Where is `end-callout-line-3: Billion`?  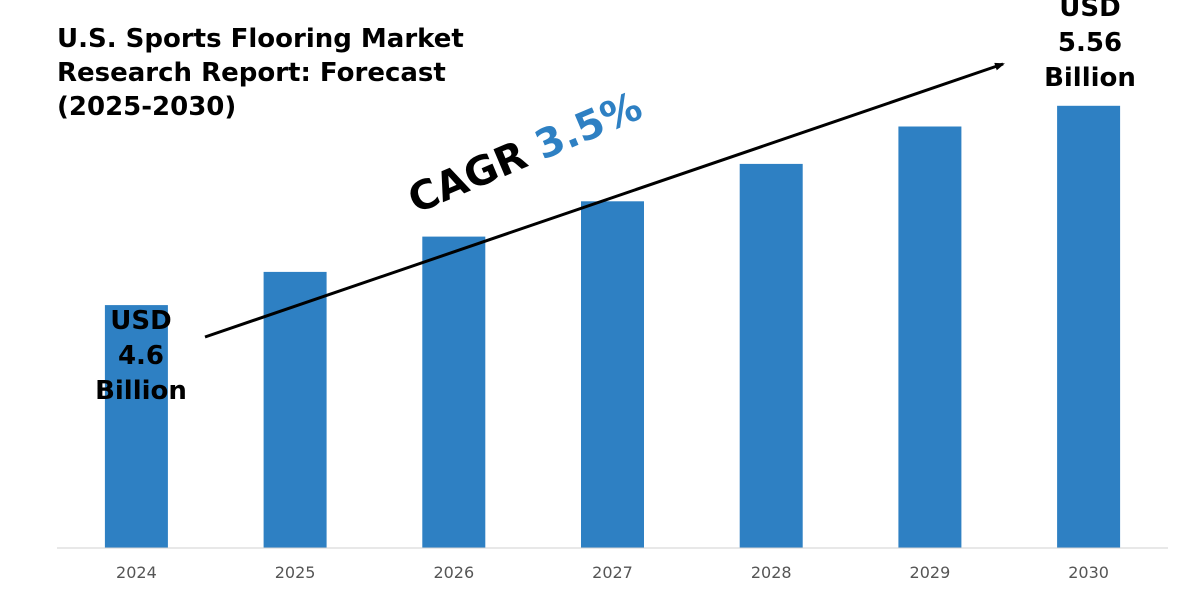 end-callout-line-3: Billion is located at coordinates (1090, 78).